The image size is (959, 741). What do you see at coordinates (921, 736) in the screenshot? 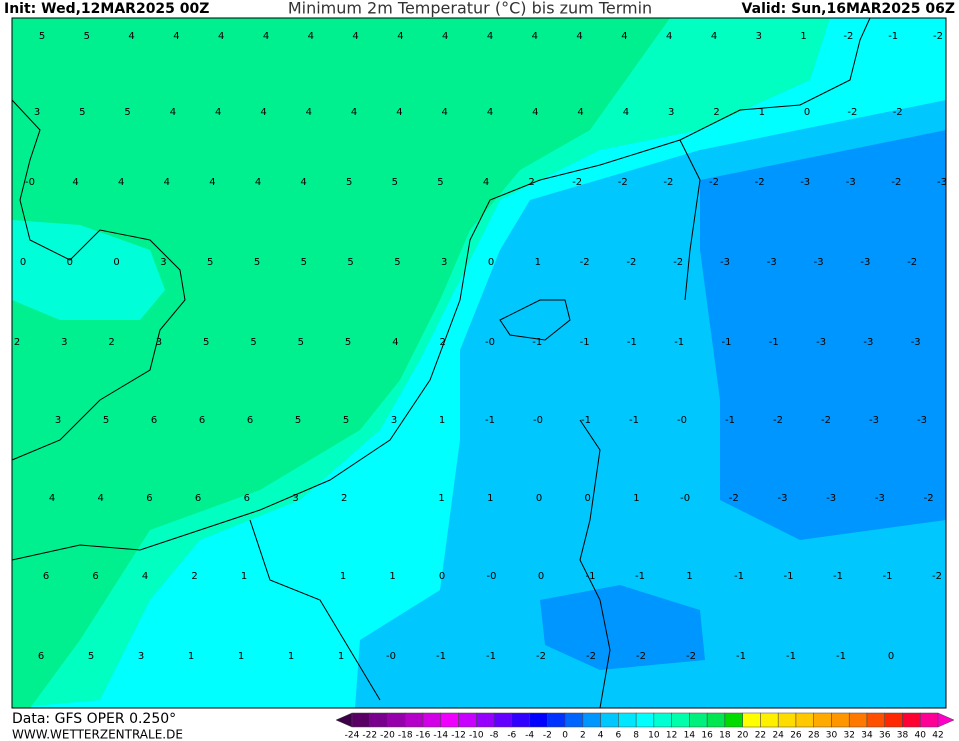
I see `legend-label: 40` at bounding box center [921, 736].